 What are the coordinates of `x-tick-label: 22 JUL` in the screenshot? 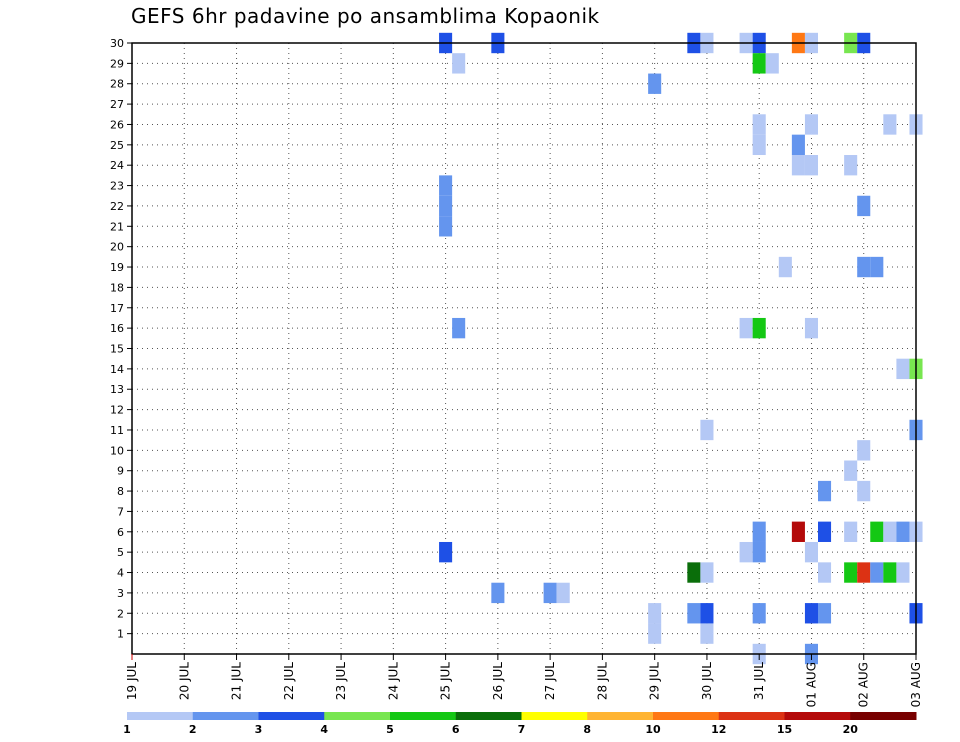 It's located at (289, 681).